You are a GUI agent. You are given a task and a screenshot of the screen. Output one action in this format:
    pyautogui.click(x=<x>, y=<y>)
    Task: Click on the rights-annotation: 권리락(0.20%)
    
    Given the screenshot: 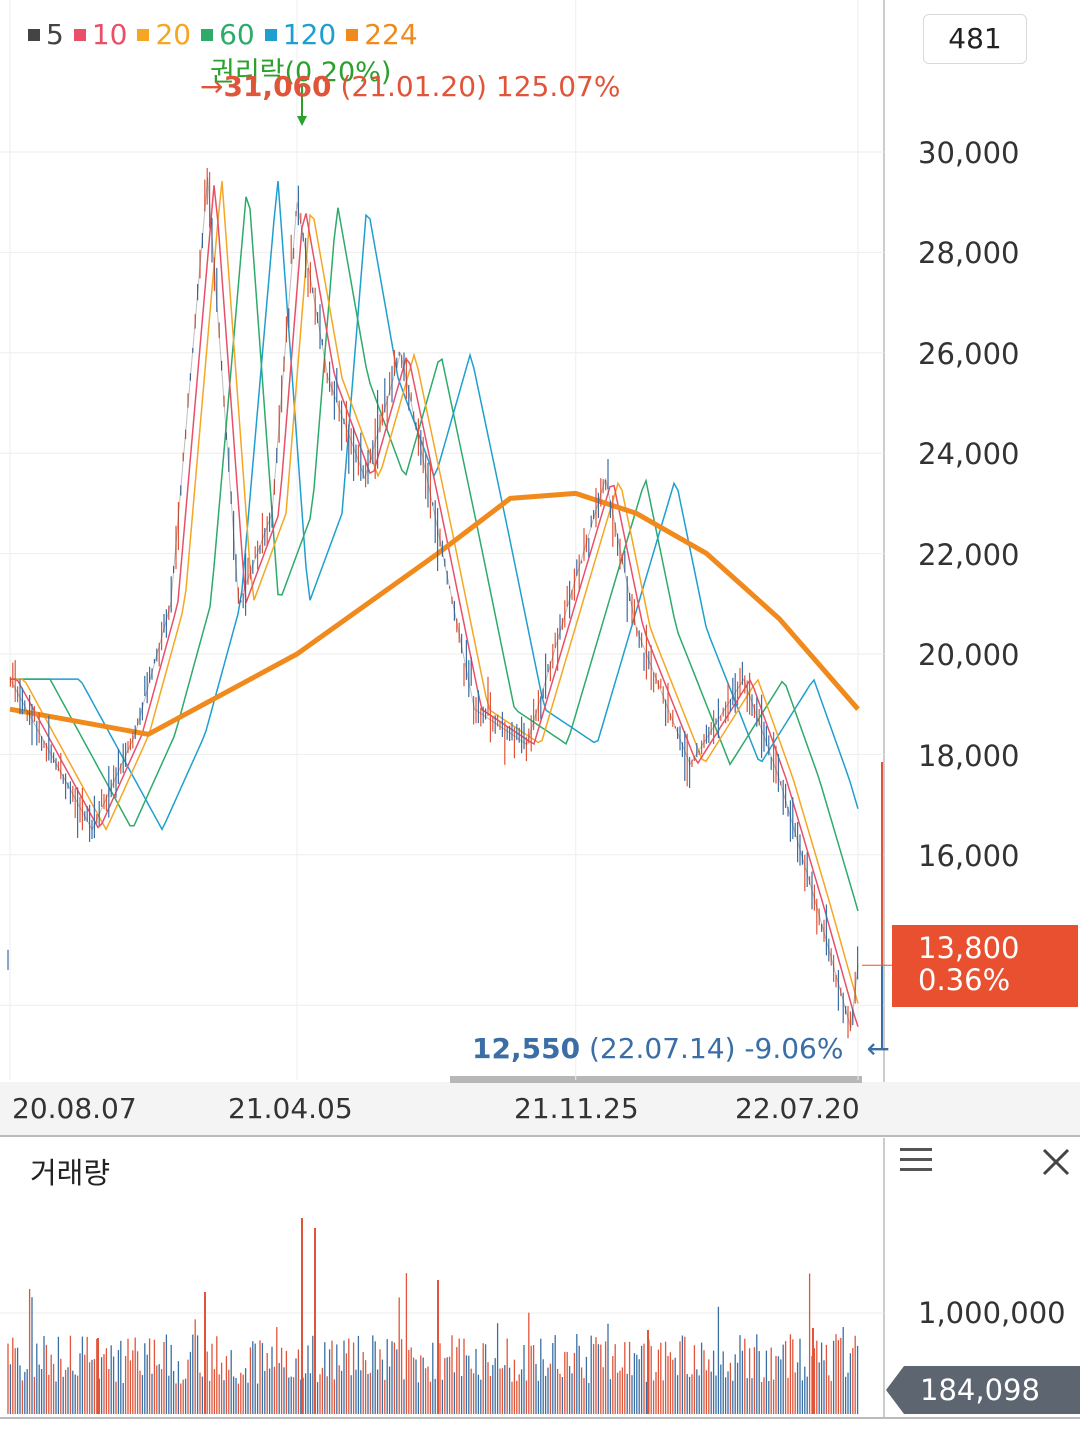 What is the action you would take?
    pyautogui.click(x=301, y=72)
    